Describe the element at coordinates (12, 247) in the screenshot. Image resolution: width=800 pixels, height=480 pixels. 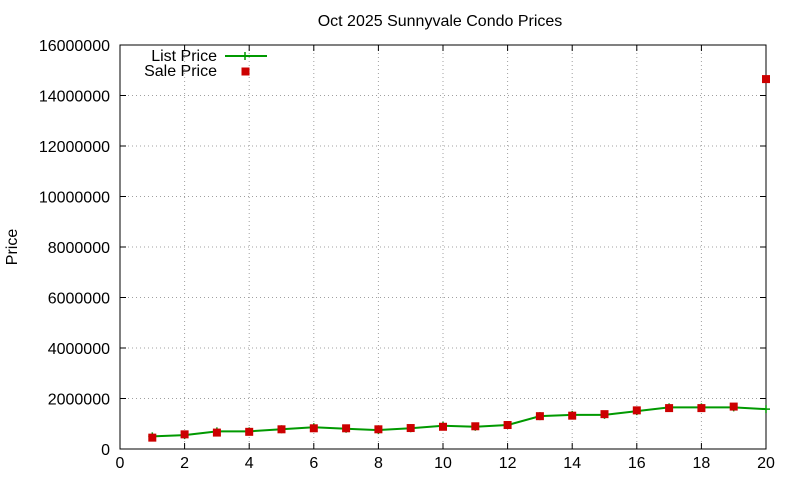
I see `y-axis-label: Price` at that location.